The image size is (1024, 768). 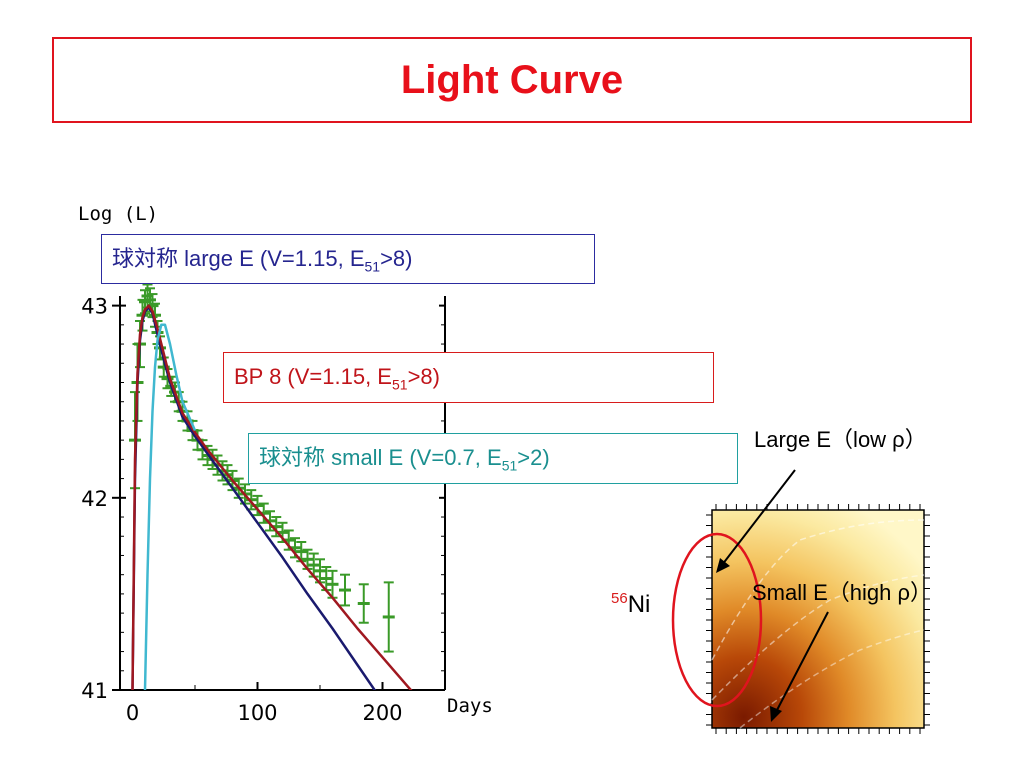 What do you see at coordinates (717, 620) in the screenshot?
I see `ni-region-ellipse` at bounding box center [717, 620].